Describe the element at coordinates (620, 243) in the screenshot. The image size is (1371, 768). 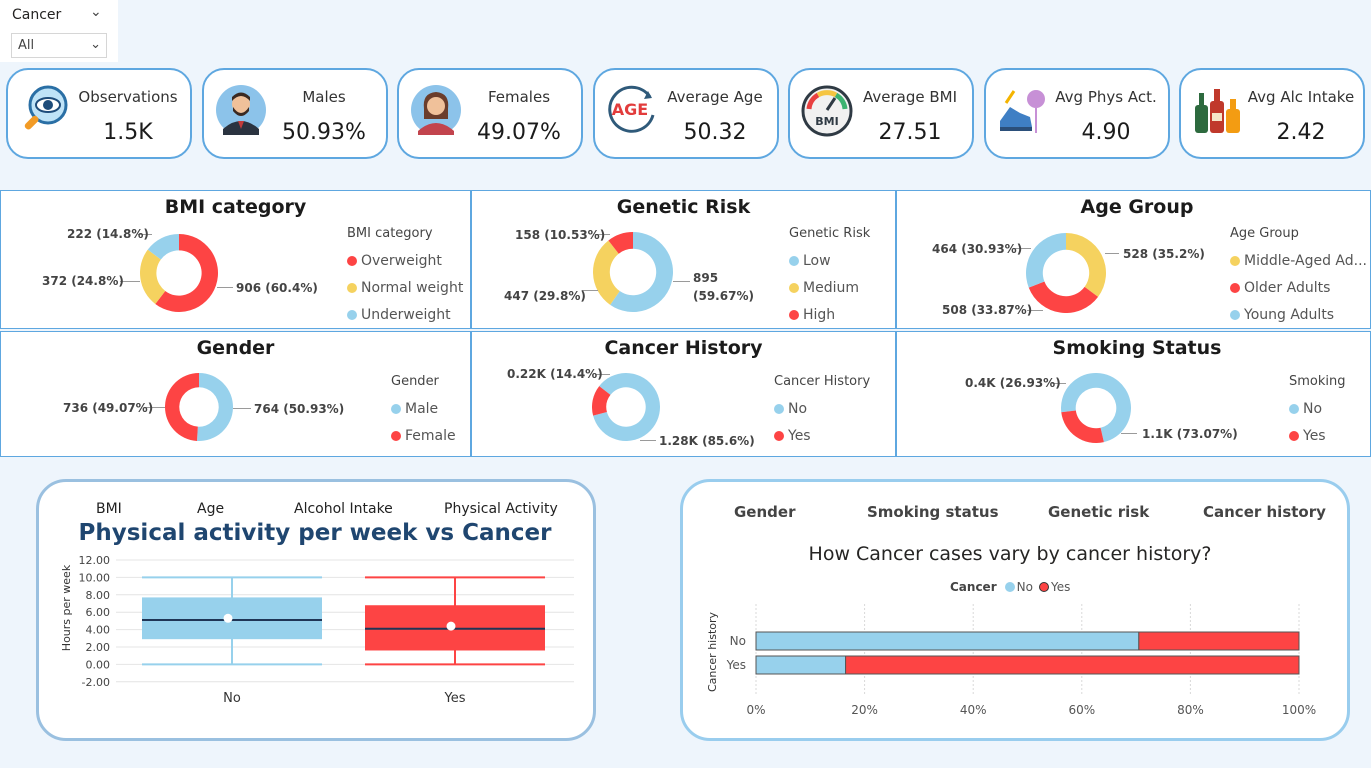
I see `donut-slice-high` at that location.